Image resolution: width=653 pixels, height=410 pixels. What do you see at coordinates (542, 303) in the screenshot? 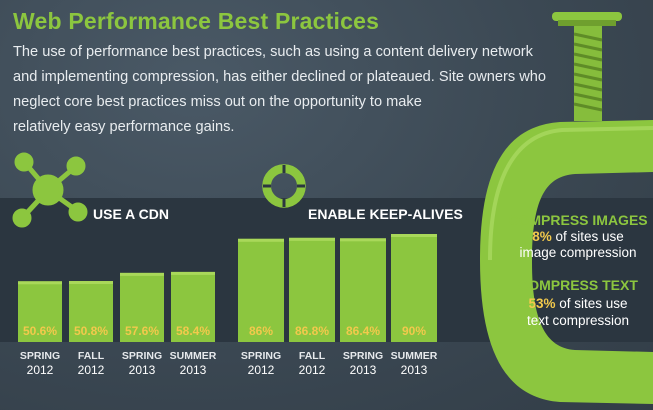
I see `compress-text-pct: 53%` at bounding box center [542, 303].